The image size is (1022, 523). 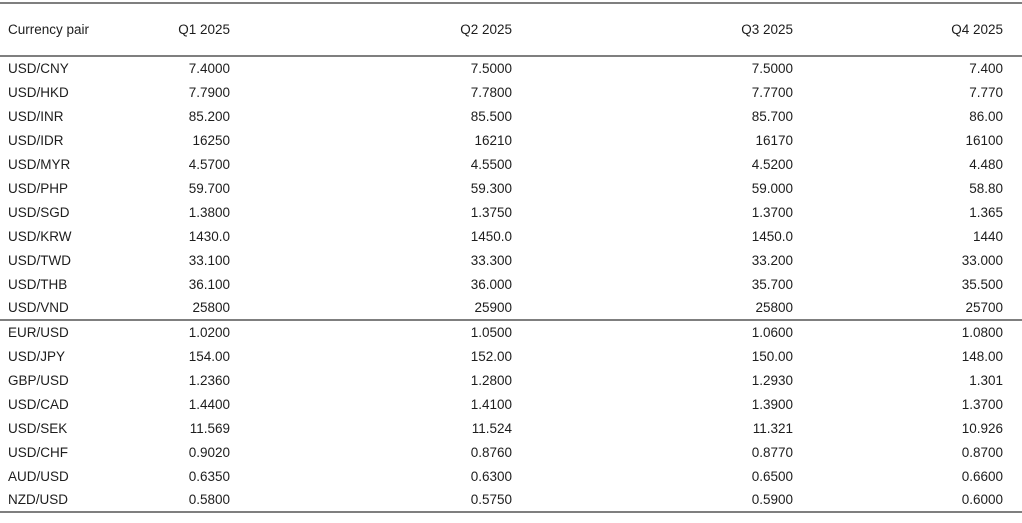 I want to click on q1-value-cell: 7.4000, so click(x=209, y=68).